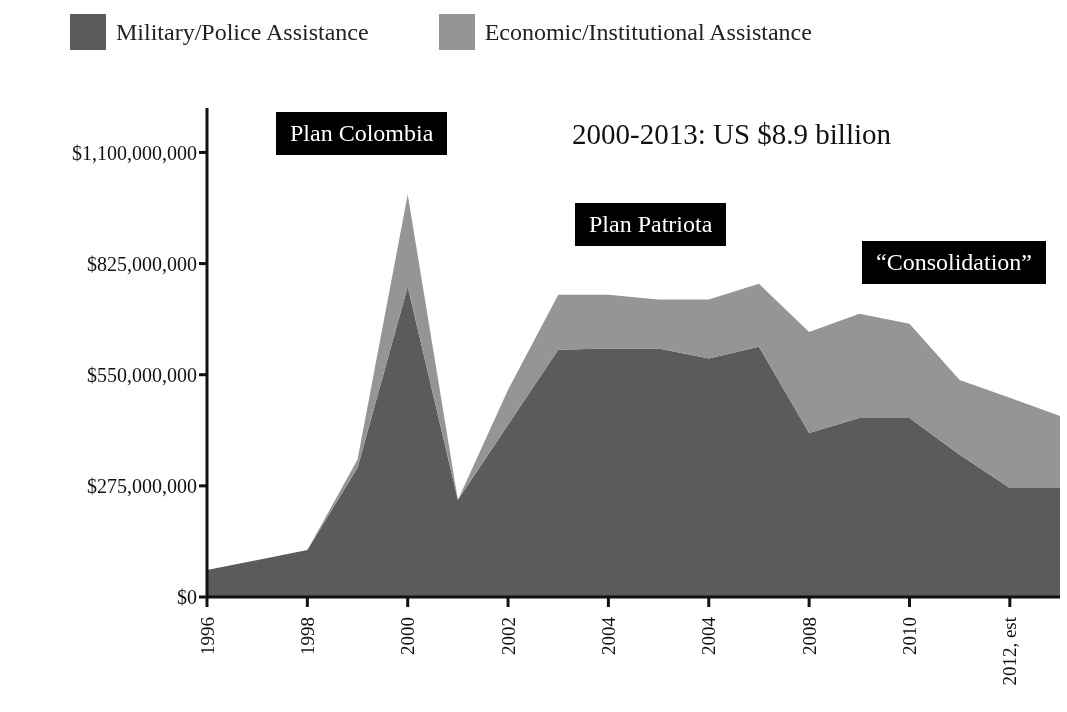  What do you see at coordinates (142, 263) in the screenshot?
I see `y-tick-label: $825,000,000` at bounding box center [142, 263].